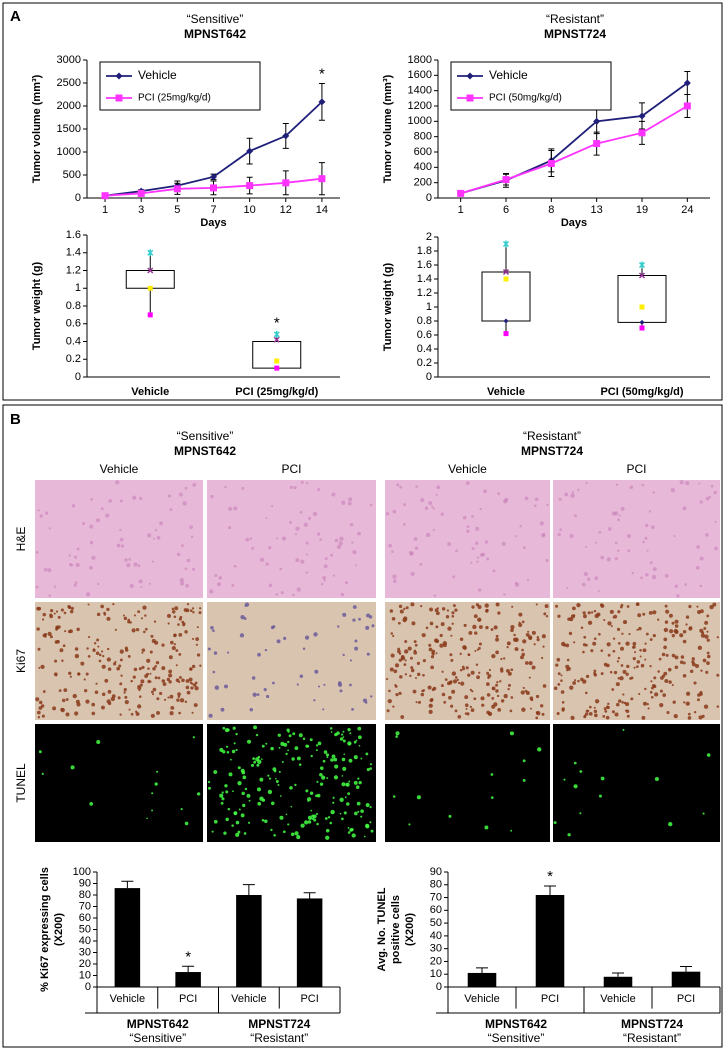 The image size is (725, 1050). Describe the element at coordinates (85, 952) in the screenshot. I see `y-tick-label: 30` at that location.